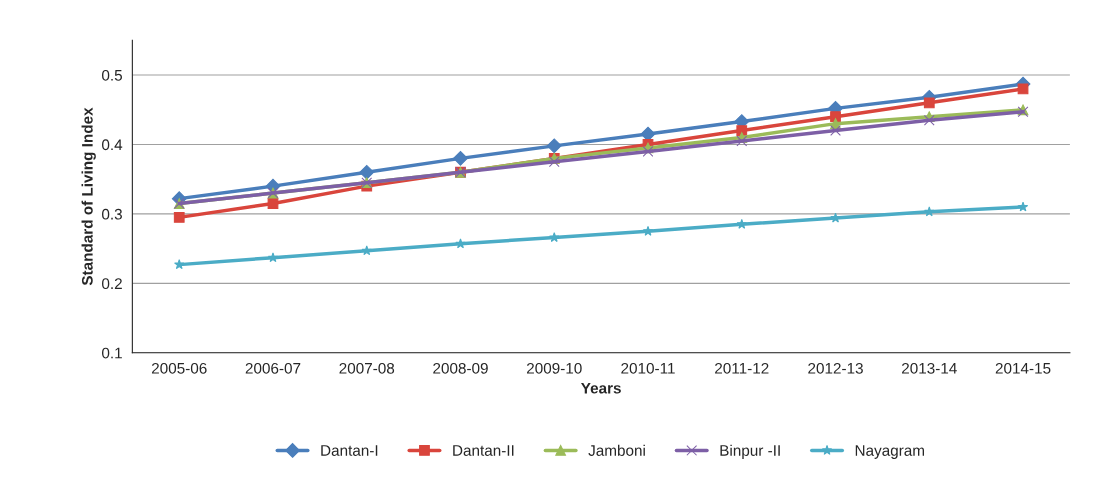 This screenshot has width=1103, height=504. What do you see at coordinates (554, 368) in the screenshot?
I see `x-tick-label: 2009-10` at bounding box center [554, 368].